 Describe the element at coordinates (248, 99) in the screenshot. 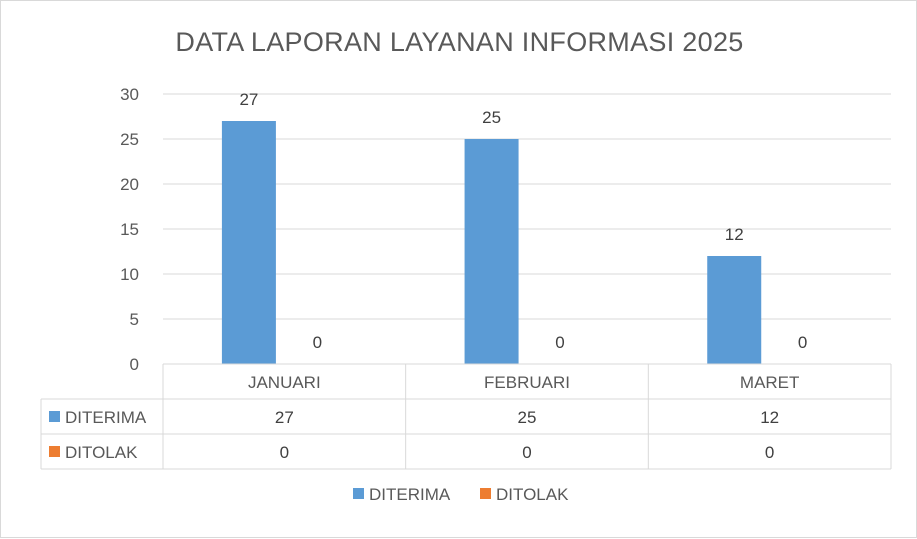

I see `data-label: 27` at that location.